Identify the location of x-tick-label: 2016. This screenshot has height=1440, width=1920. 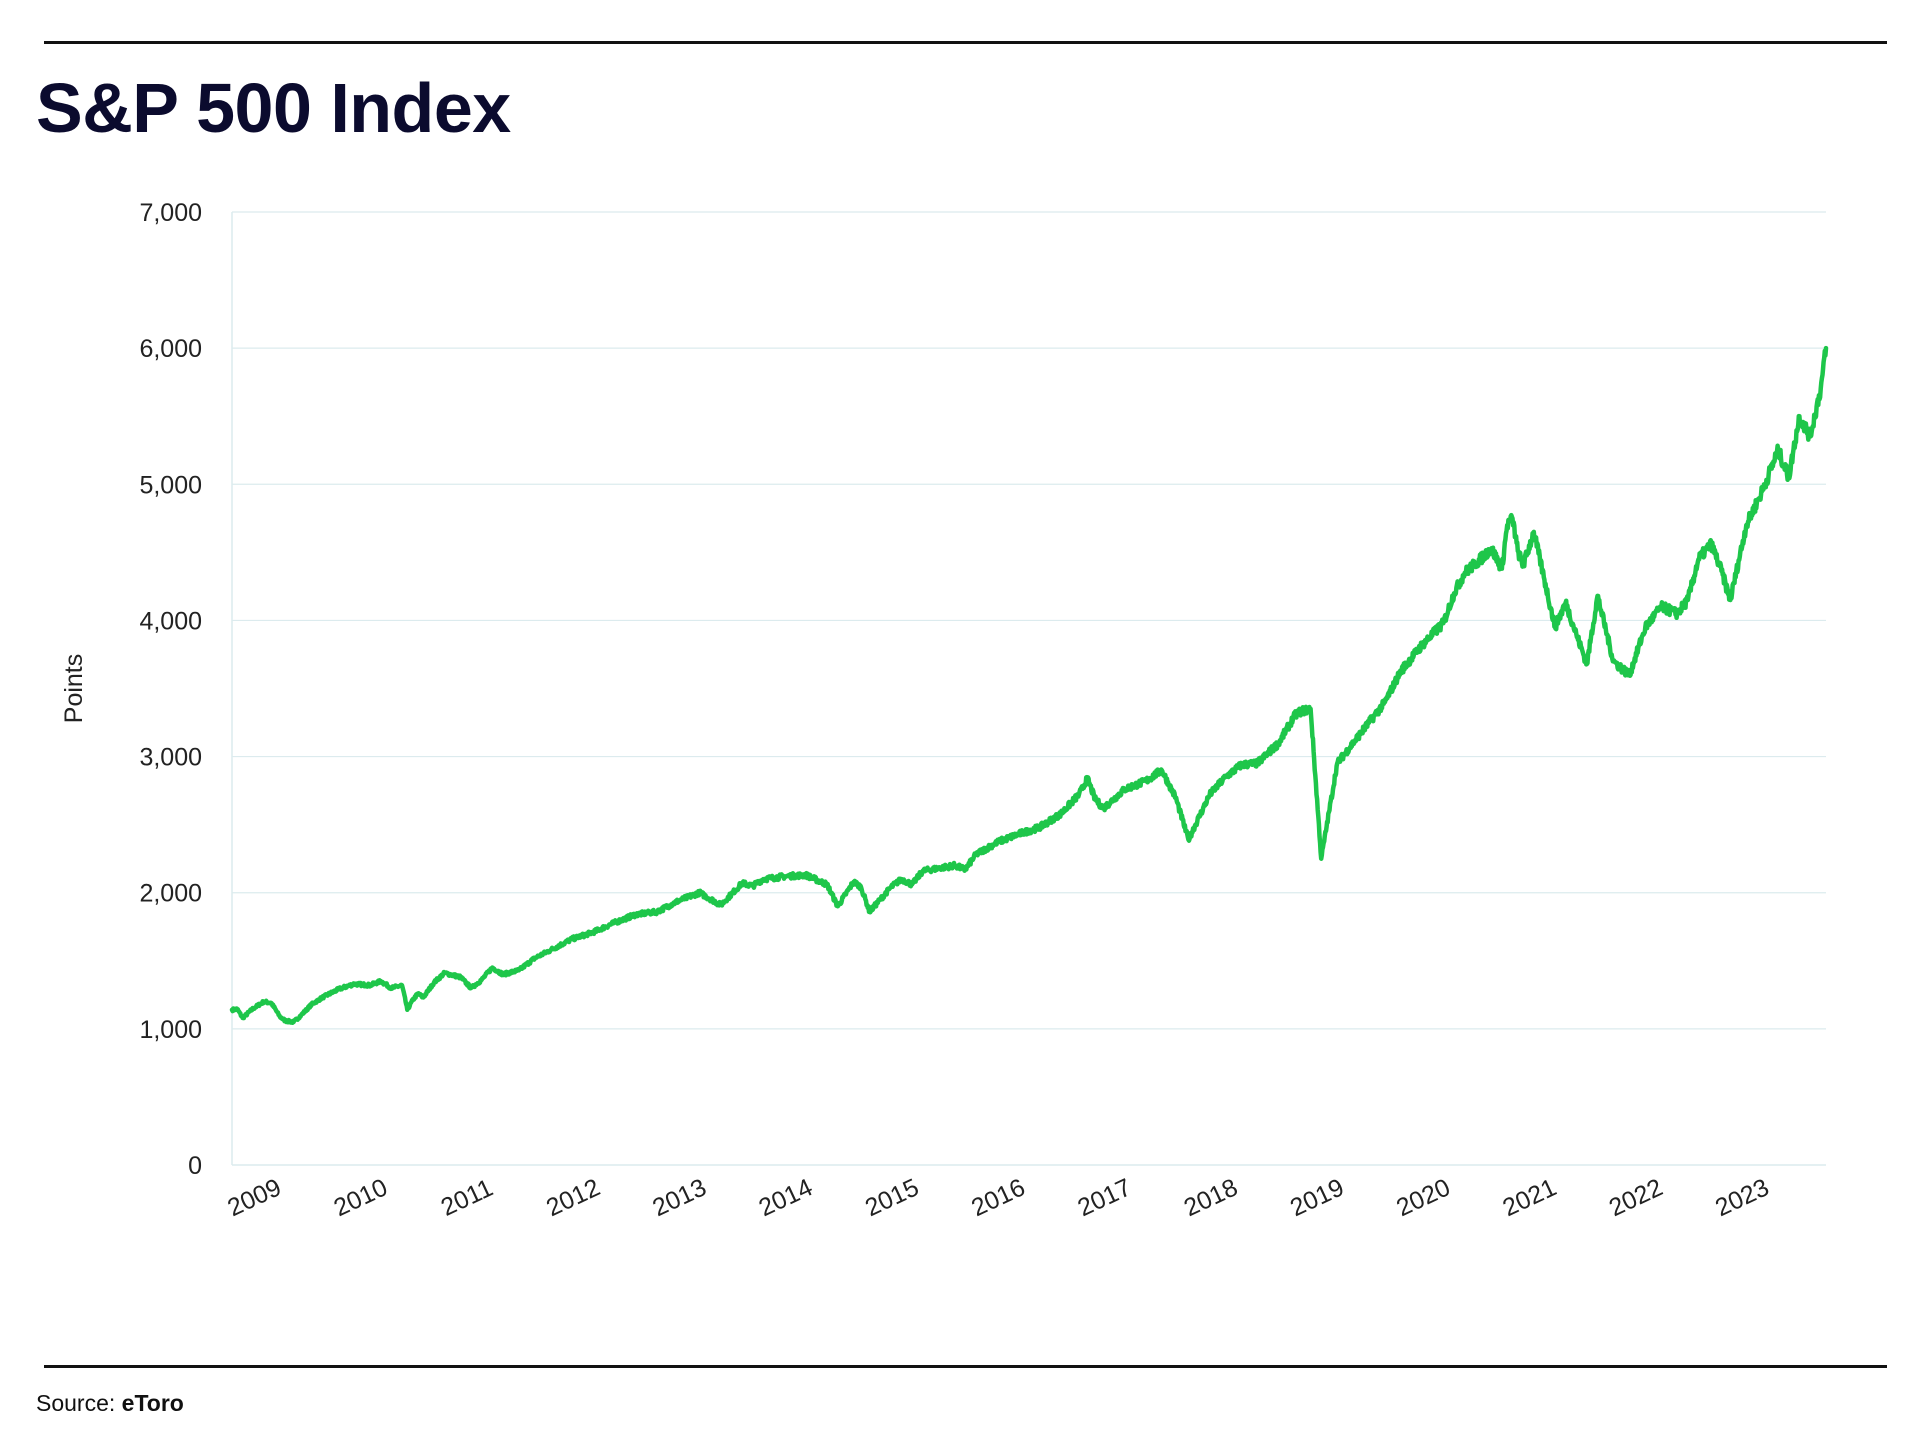
(998, 1197).